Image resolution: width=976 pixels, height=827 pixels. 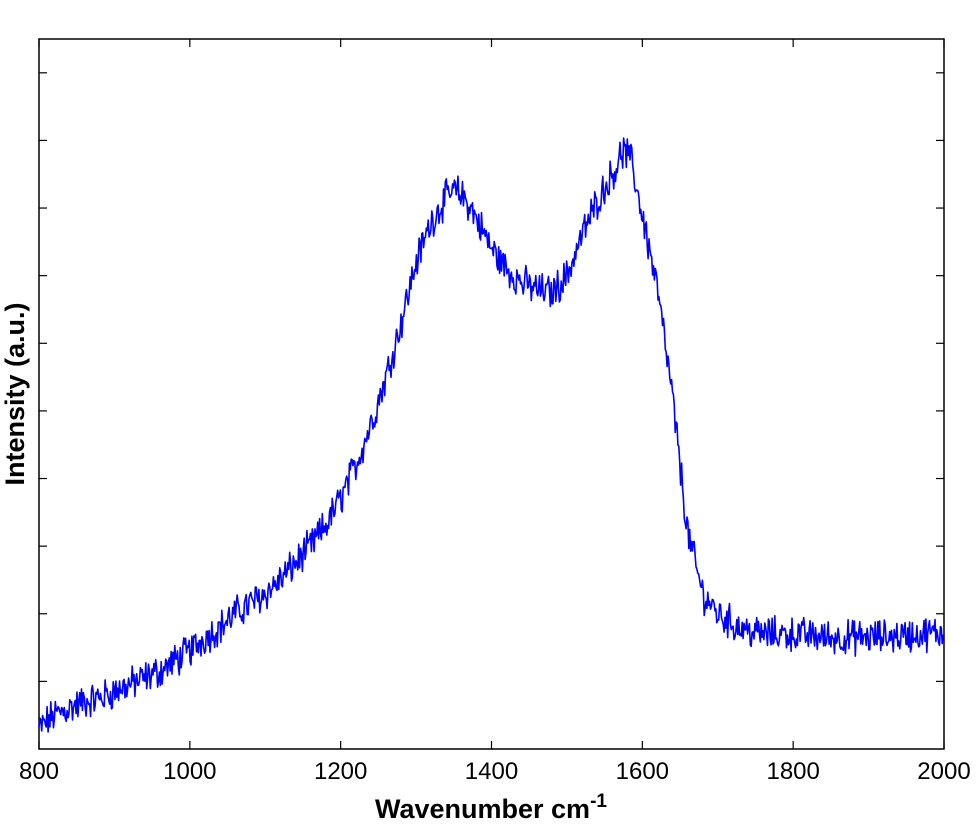 I want to click on y-axis-title: Intensity (a.u.), so click(x=15, y=393).